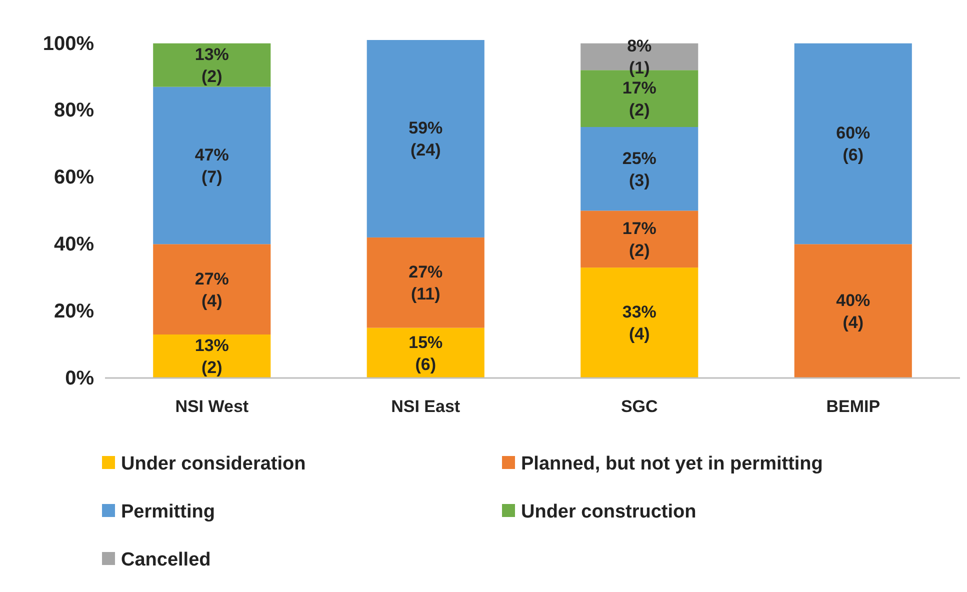 This screenshot has height=592, width=967. I want to click on data-label: 47% (7), so click(211, 165).